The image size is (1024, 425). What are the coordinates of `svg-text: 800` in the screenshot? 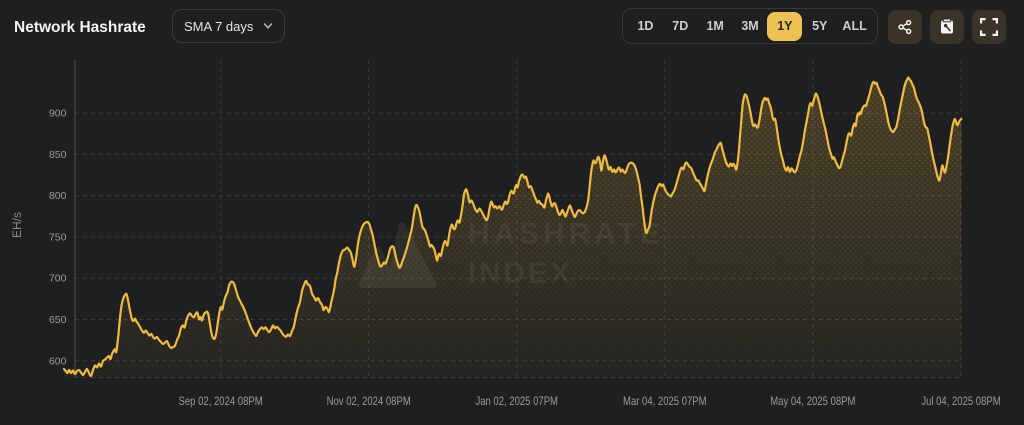 It's located at (58, 196).